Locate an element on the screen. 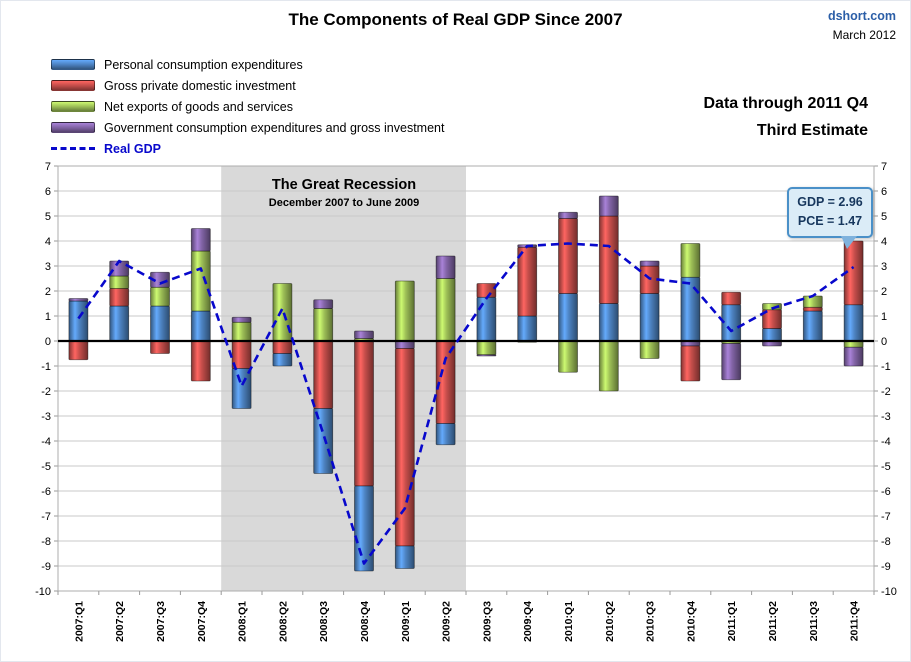 This screenshot has width=911, height=662. x-axis-label: 2009:Q1 is located at coordinates (406, 621).